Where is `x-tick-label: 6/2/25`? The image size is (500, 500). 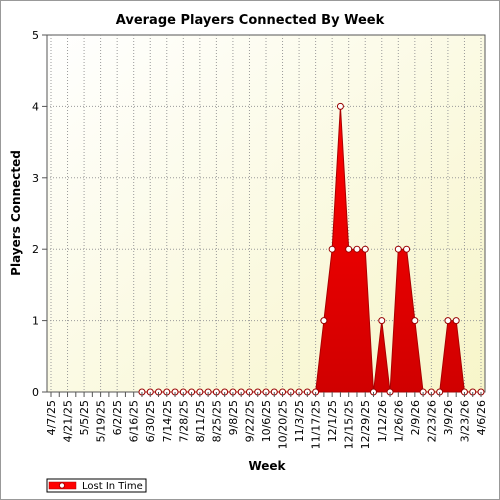 x-tick-label: 6/2/25 is located at coordinates (117, 417).